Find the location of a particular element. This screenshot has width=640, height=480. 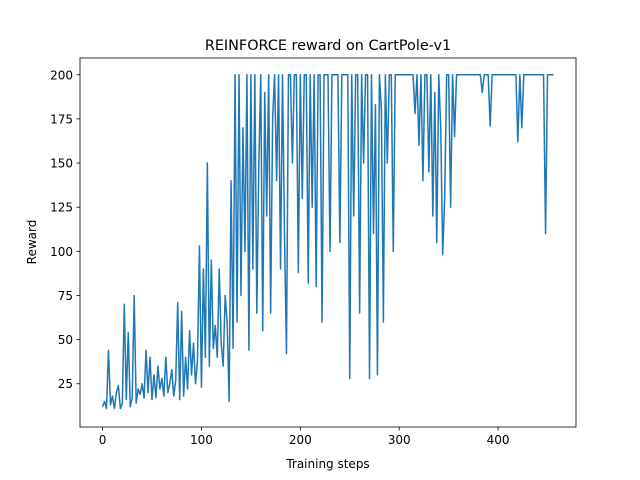

x-tick-label: 300 is located at coordinates (399, 440).